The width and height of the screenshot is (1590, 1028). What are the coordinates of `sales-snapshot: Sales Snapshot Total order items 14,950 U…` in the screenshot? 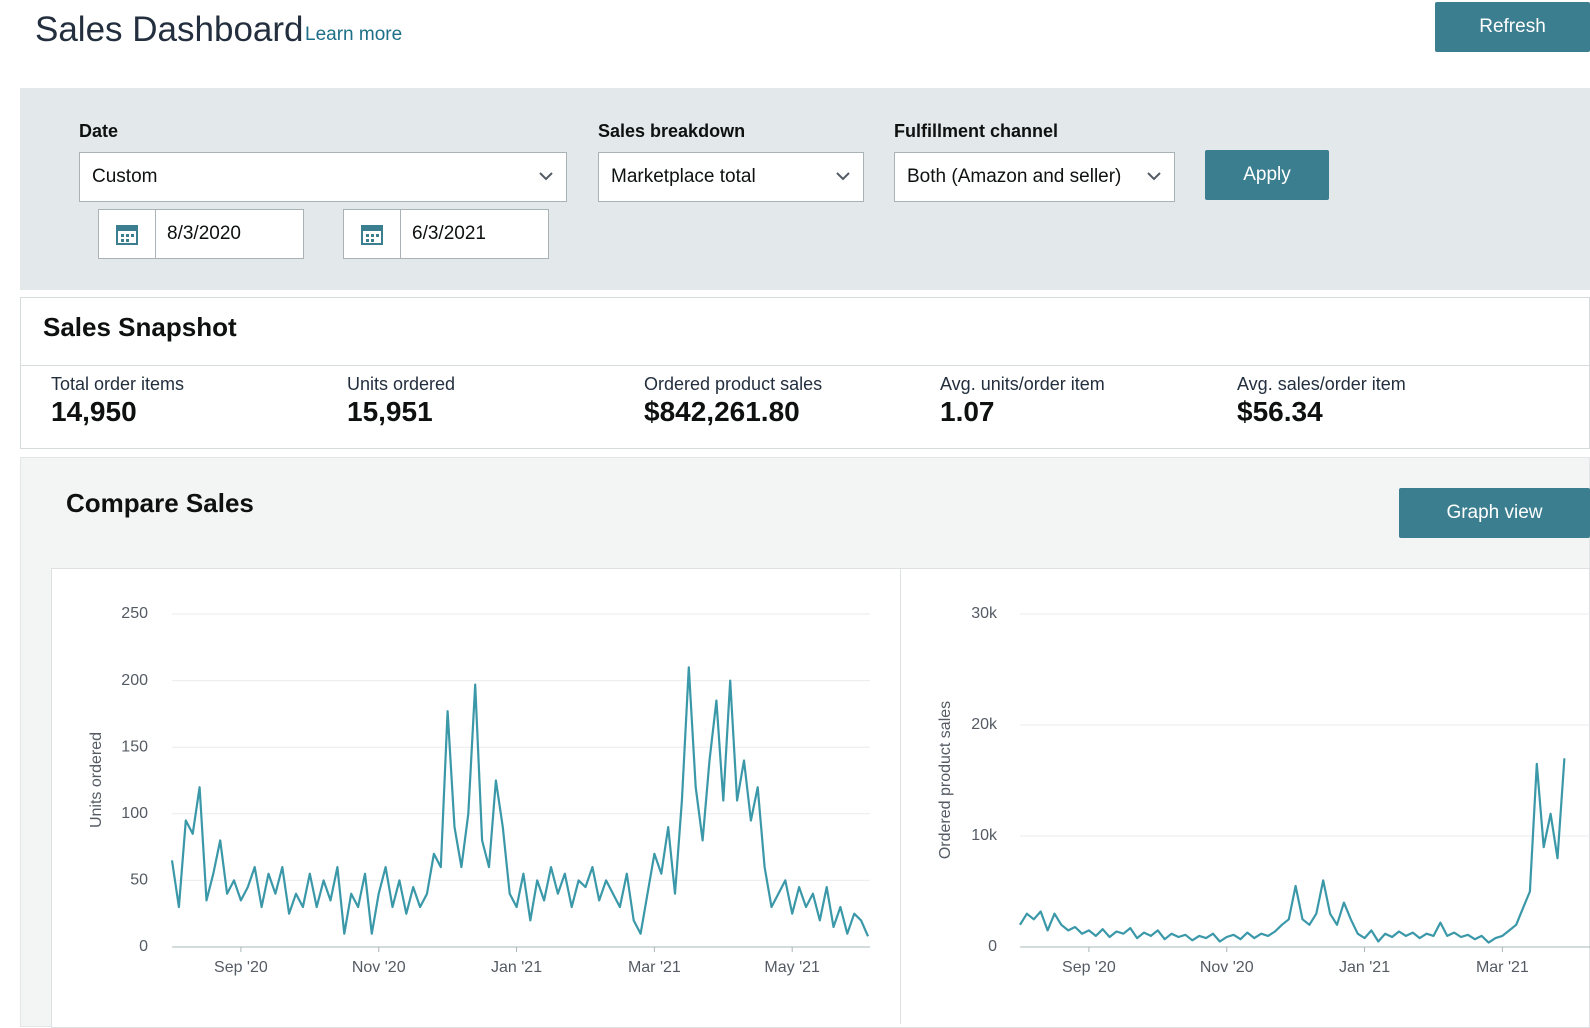 It's located at (805, 373).